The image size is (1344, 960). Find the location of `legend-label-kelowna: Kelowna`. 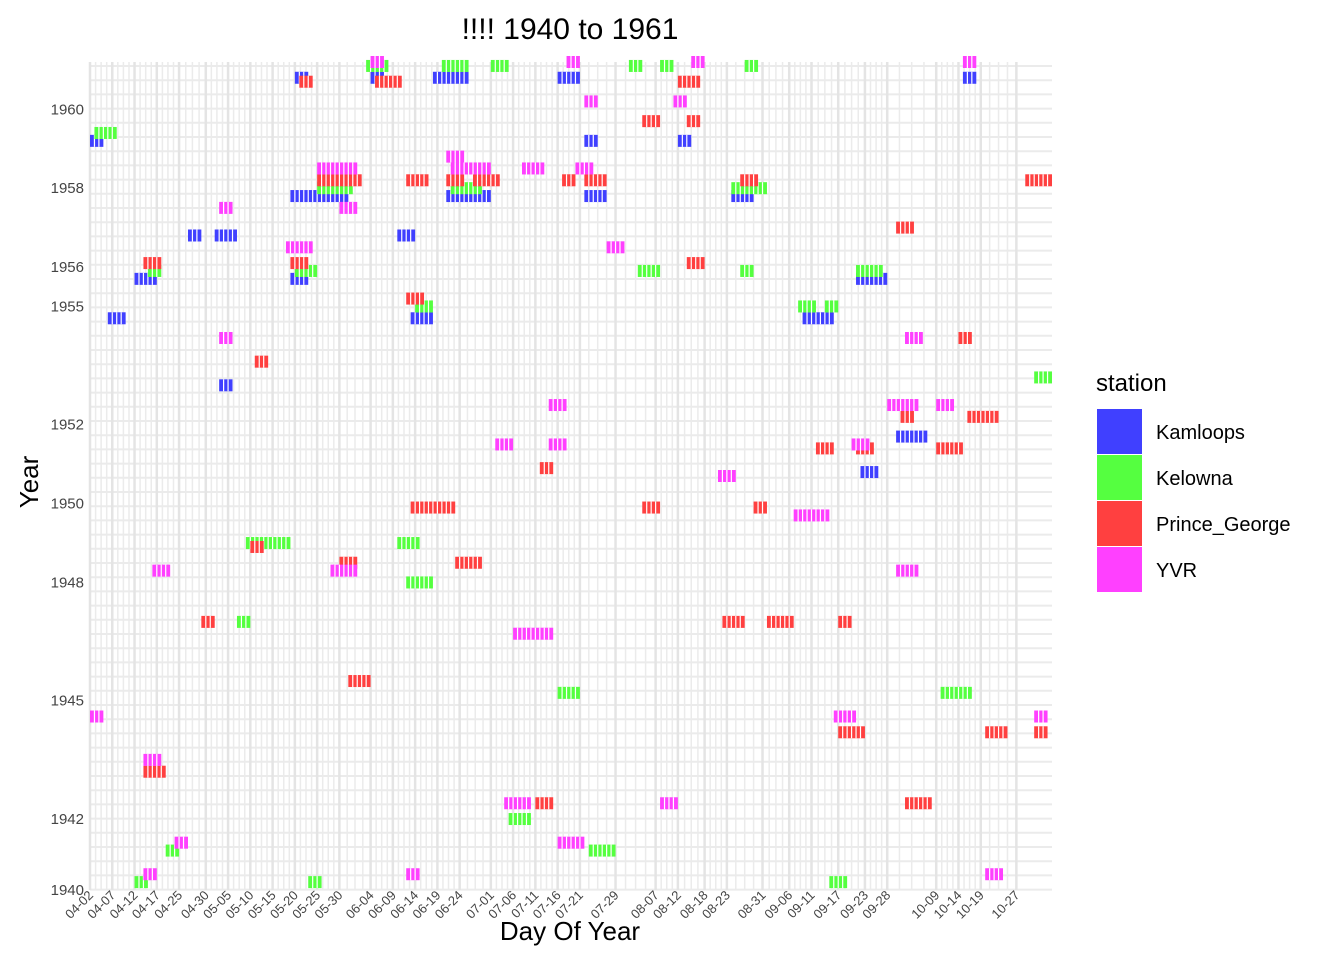

legend-label-kelowna: Kelowna is located at coordinates (1195, 479).